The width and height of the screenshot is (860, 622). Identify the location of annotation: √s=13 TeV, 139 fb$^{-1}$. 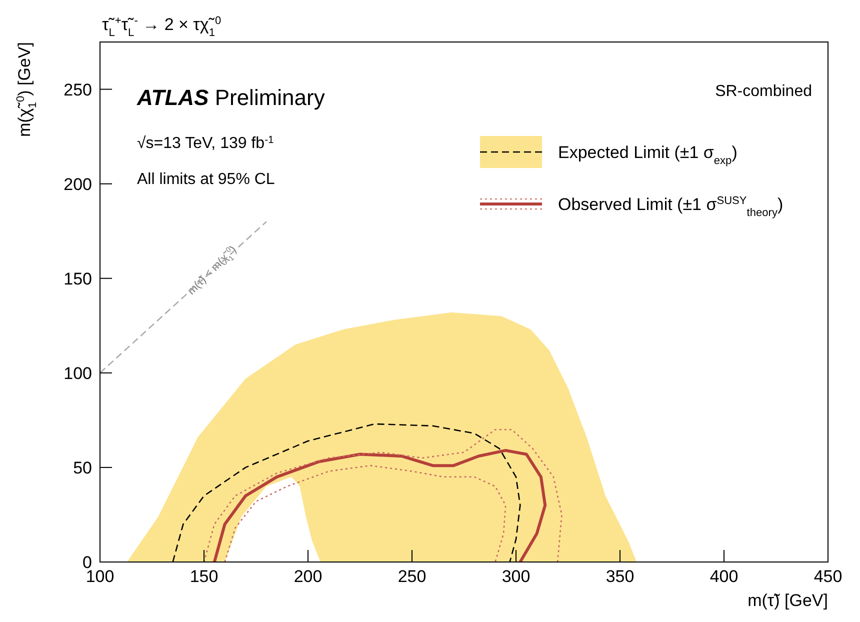
(205, 143).